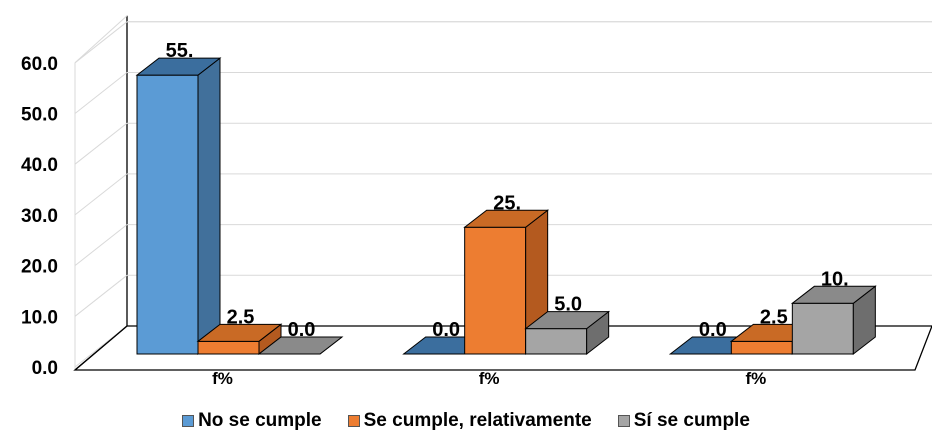 This screenshot has width=932, height=437. I want to click on bar-side, so click(209, 206).